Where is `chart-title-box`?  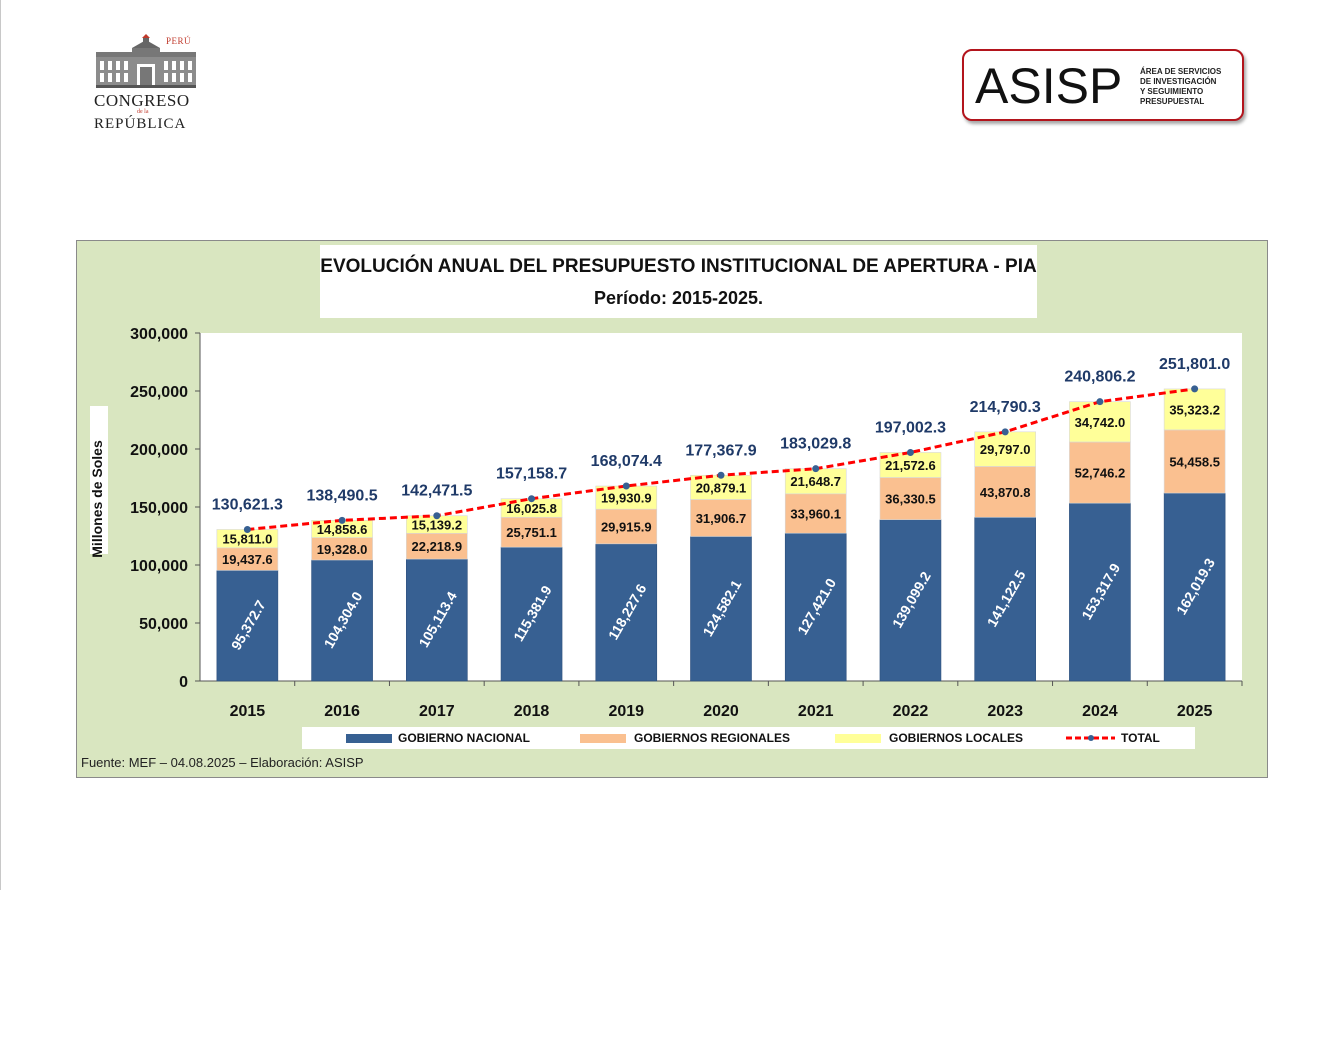
chart-title-box is located at coordinates (678, 281).